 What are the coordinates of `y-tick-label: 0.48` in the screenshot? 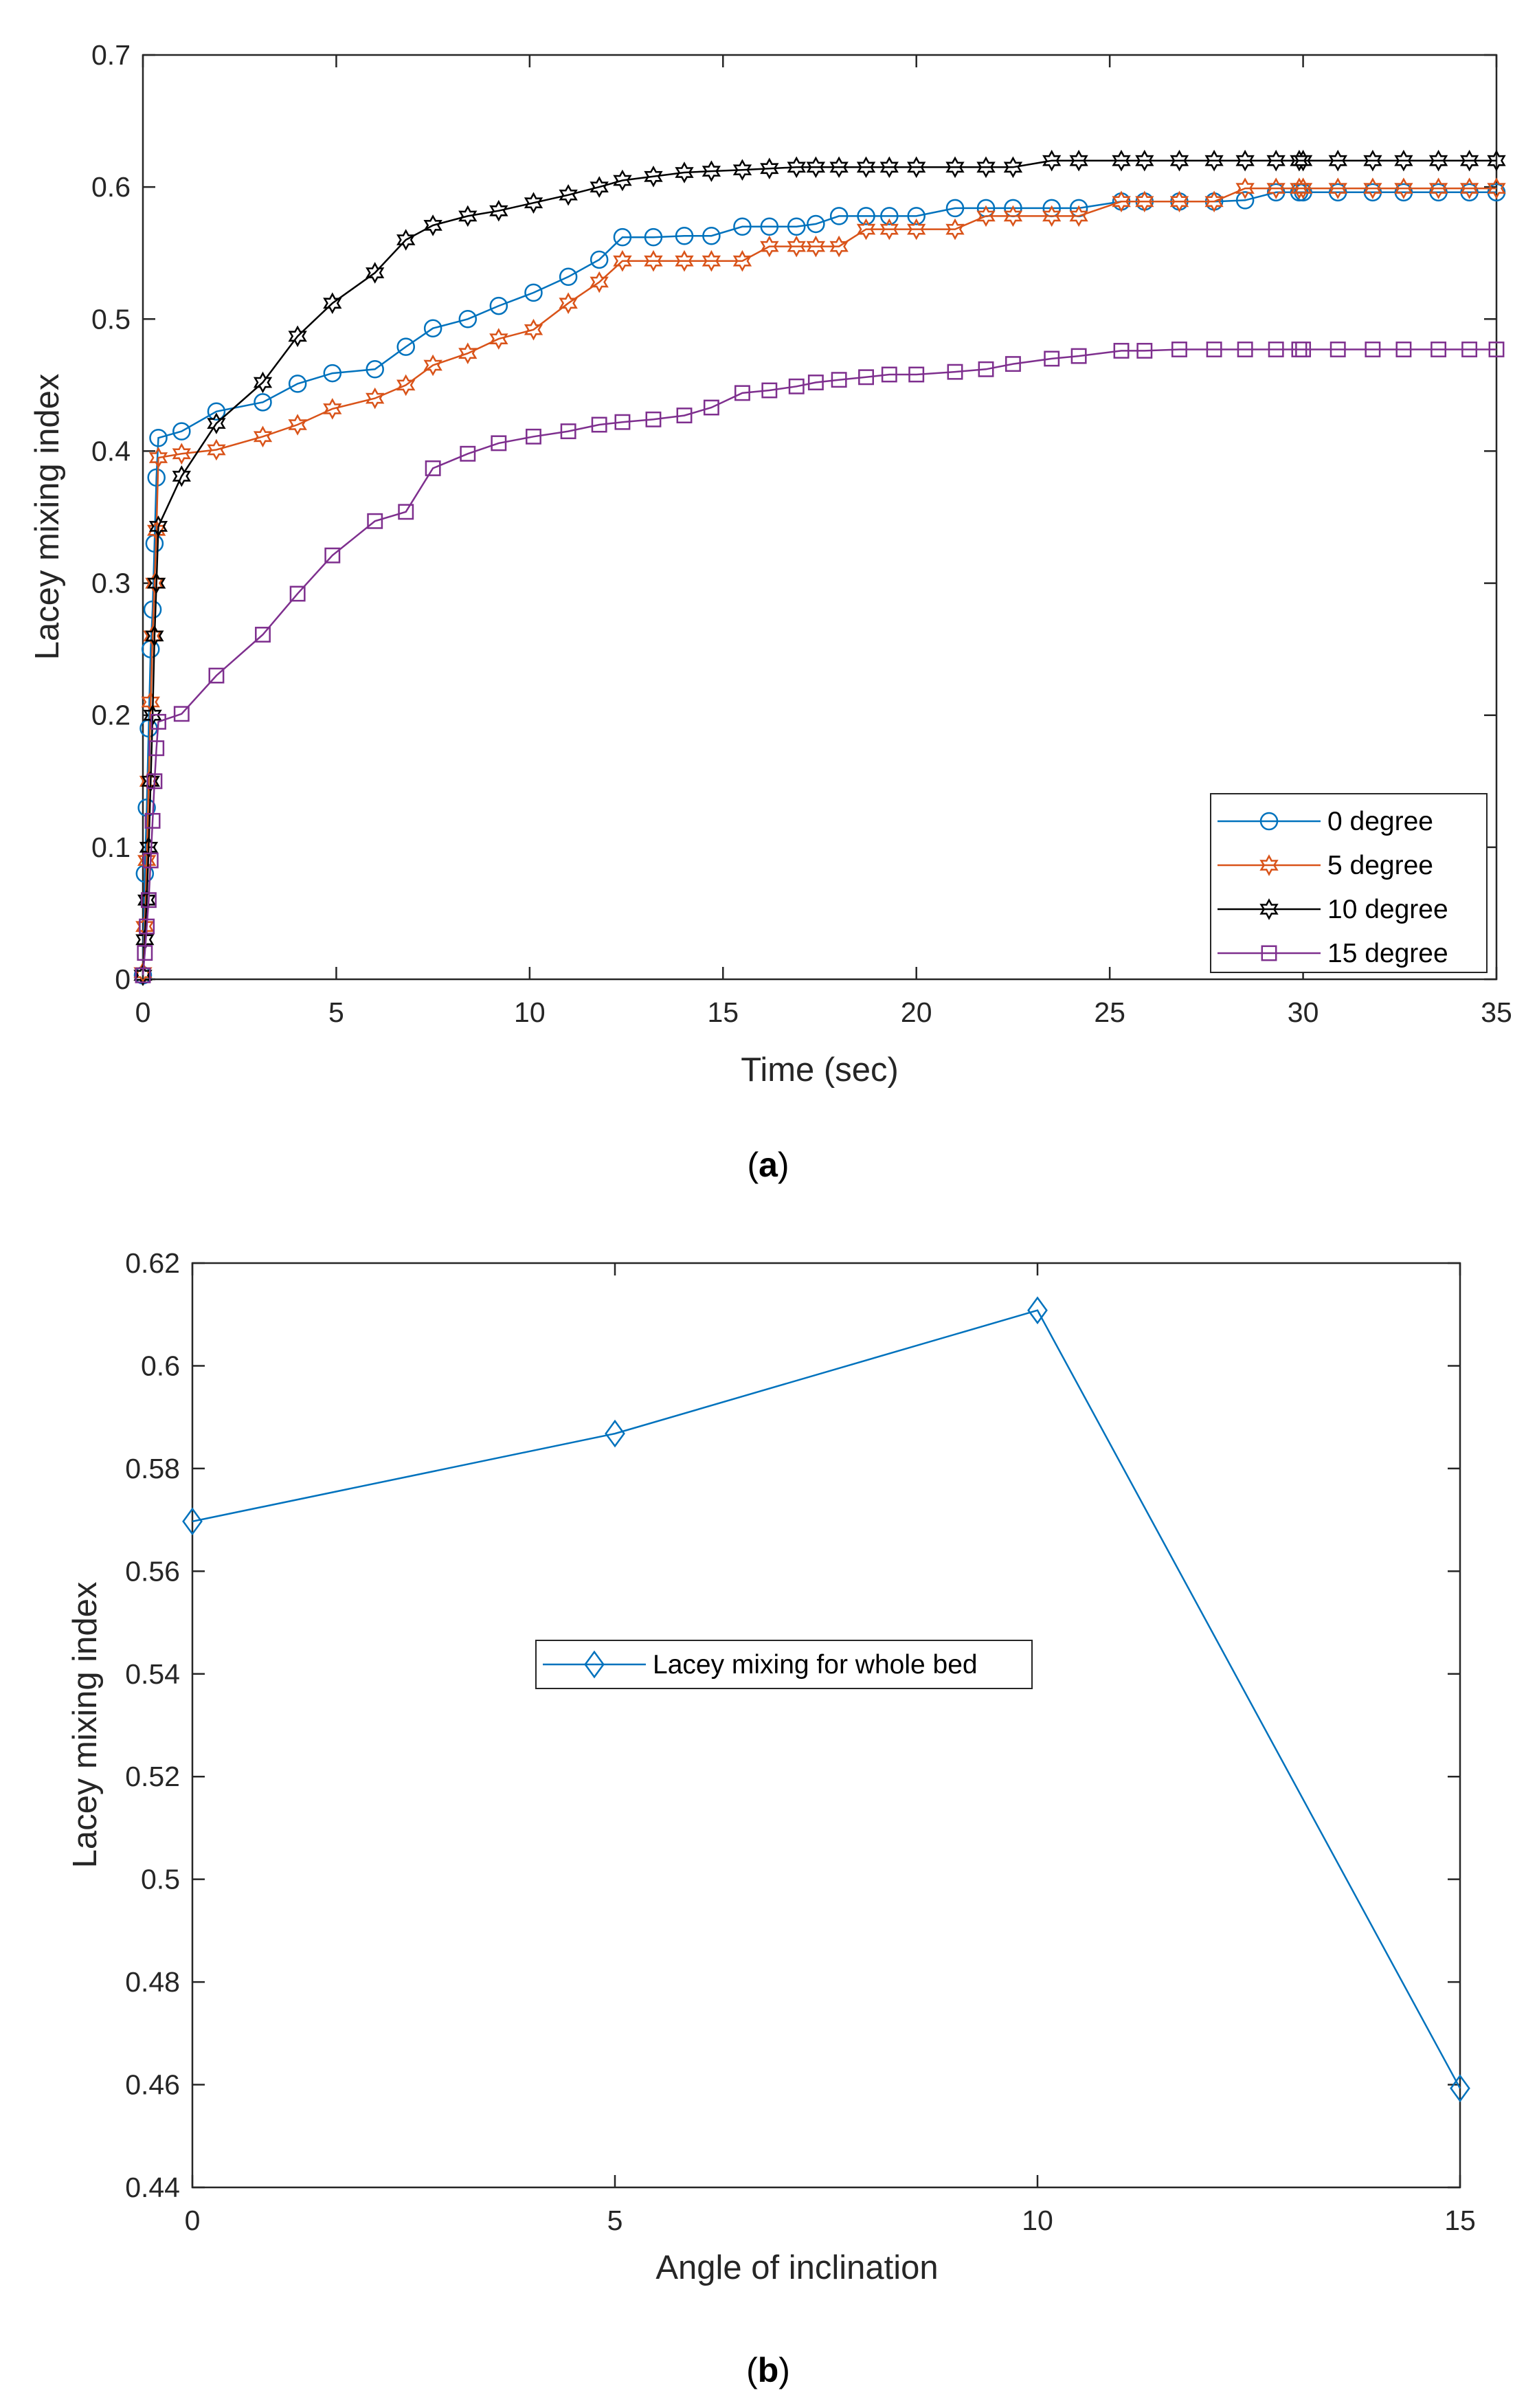 It's located at (152, 1982).